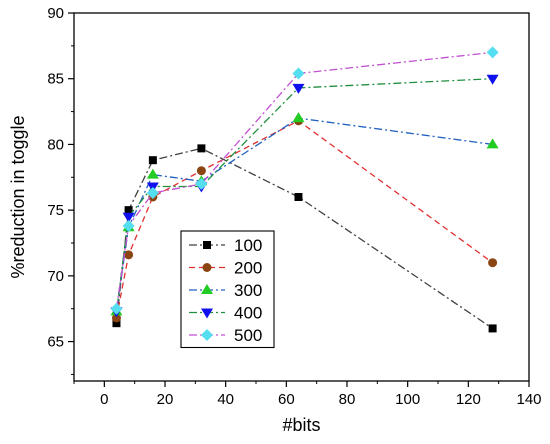 This screenshot has height=444, width=550. What do you see at coordinates (528, 399) in the screenshot?
I see `x-tick-label: 140` at bounding box center [528, 399].